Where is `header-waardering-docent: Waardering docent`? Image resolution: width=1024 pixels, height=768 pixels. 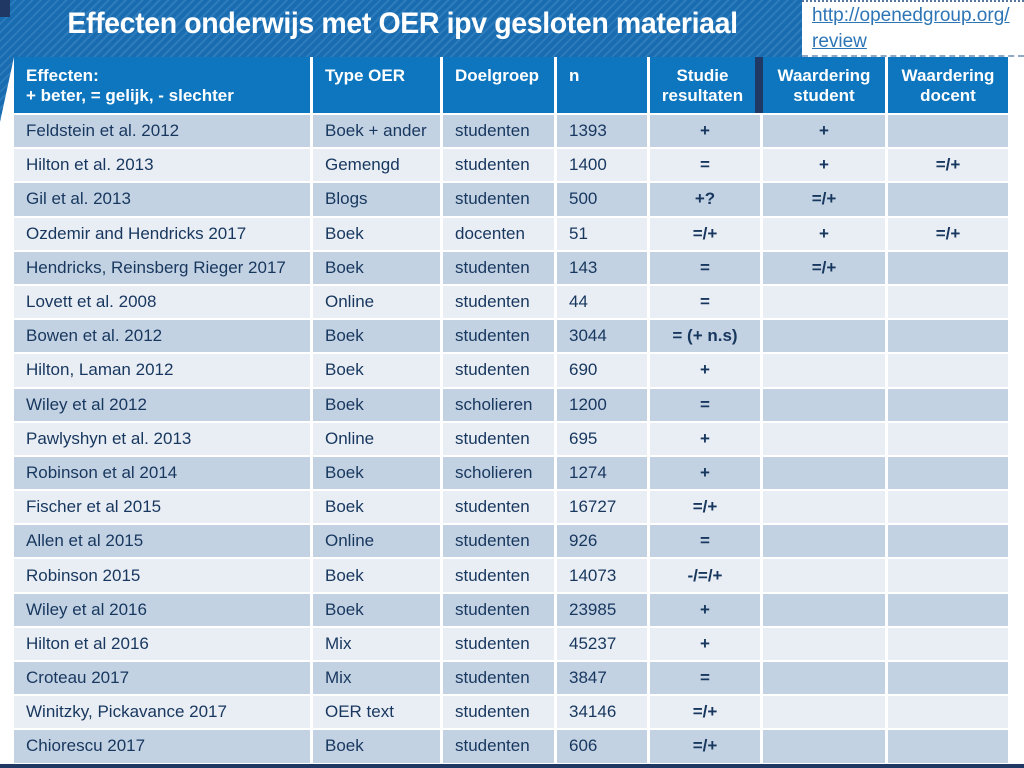
header-waardering-docent: Waardering docent is located at coordinates (948, 85).